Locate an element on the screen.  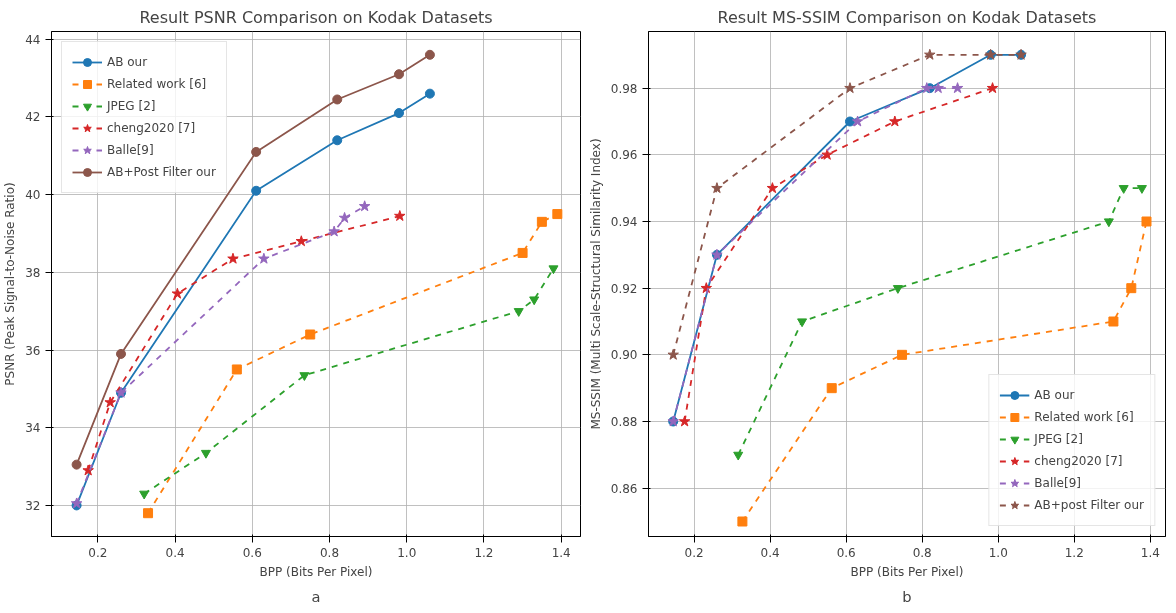
y-tick-label: 42 is located at coordinates (33, 117).